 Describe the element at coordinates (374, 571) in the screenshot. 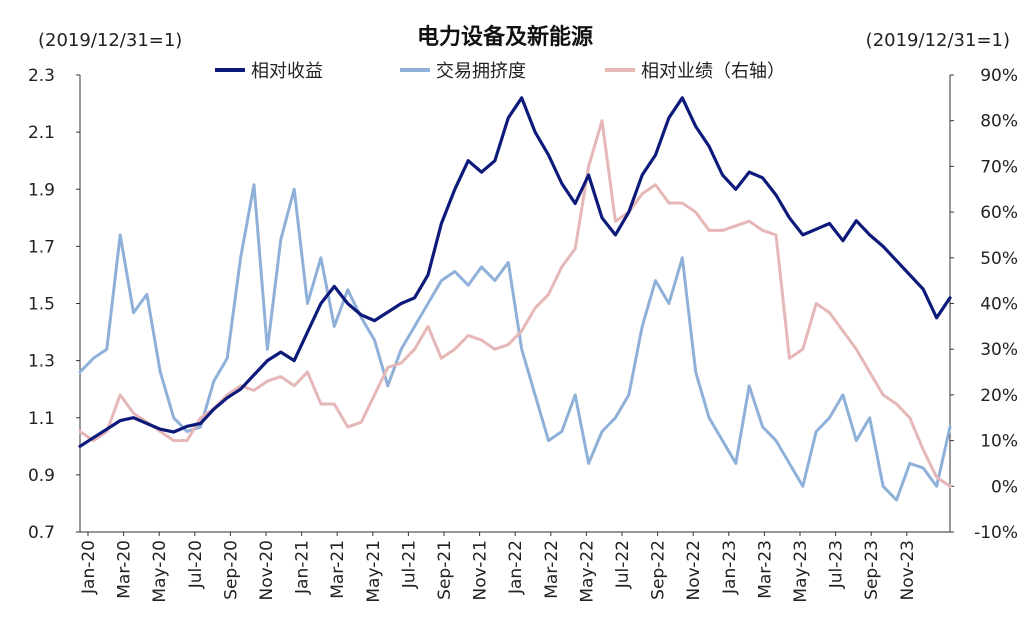

I see `x-tick-label: May-21` at that location.